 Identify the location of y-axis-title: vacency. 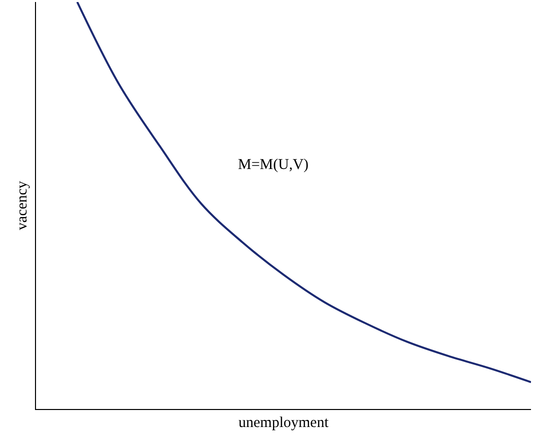
(22, 205).